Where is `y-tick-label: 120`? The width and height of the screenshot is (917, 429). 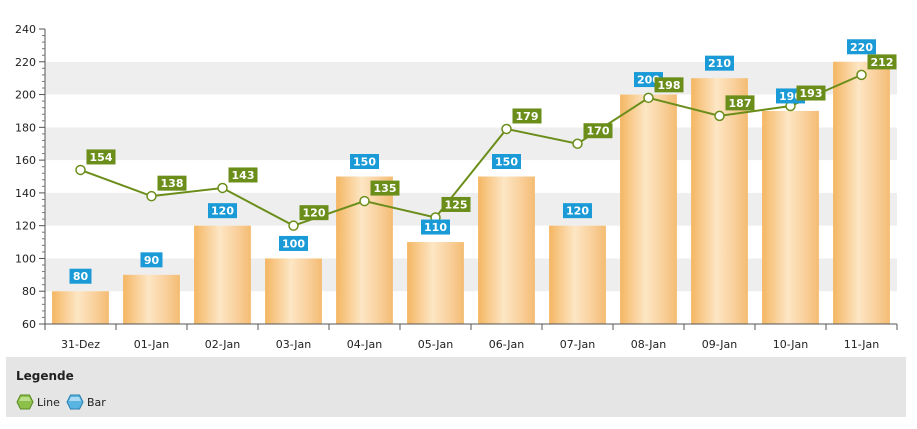 y-tick-label: 120 is located at coordinates (25, 226).